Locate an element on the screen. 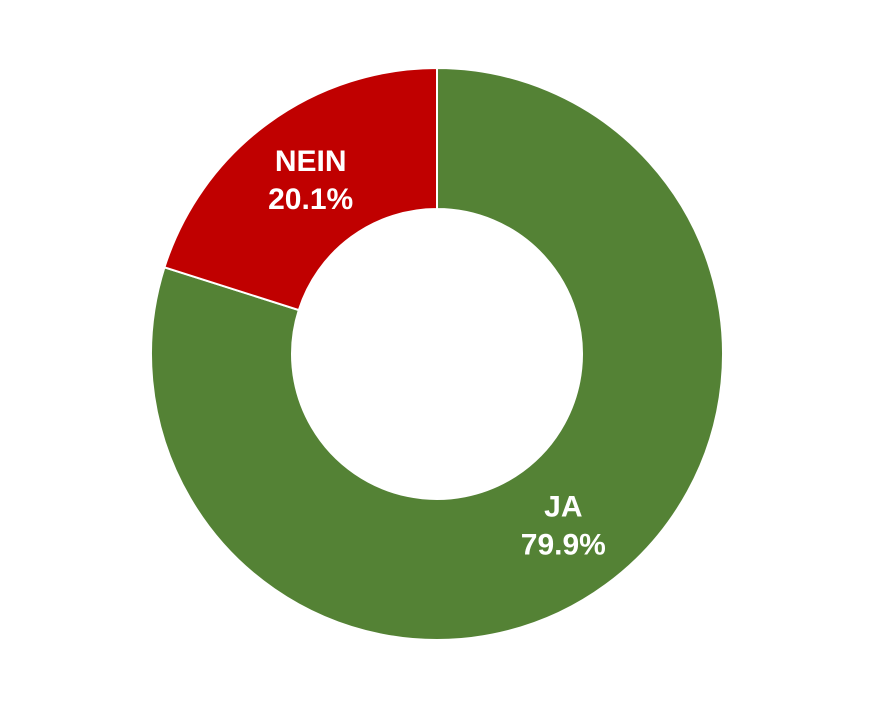 Image resolution: width=873 pixels, height=708 pixels. value-label: 79.9% is located at coordinates (563, 545).